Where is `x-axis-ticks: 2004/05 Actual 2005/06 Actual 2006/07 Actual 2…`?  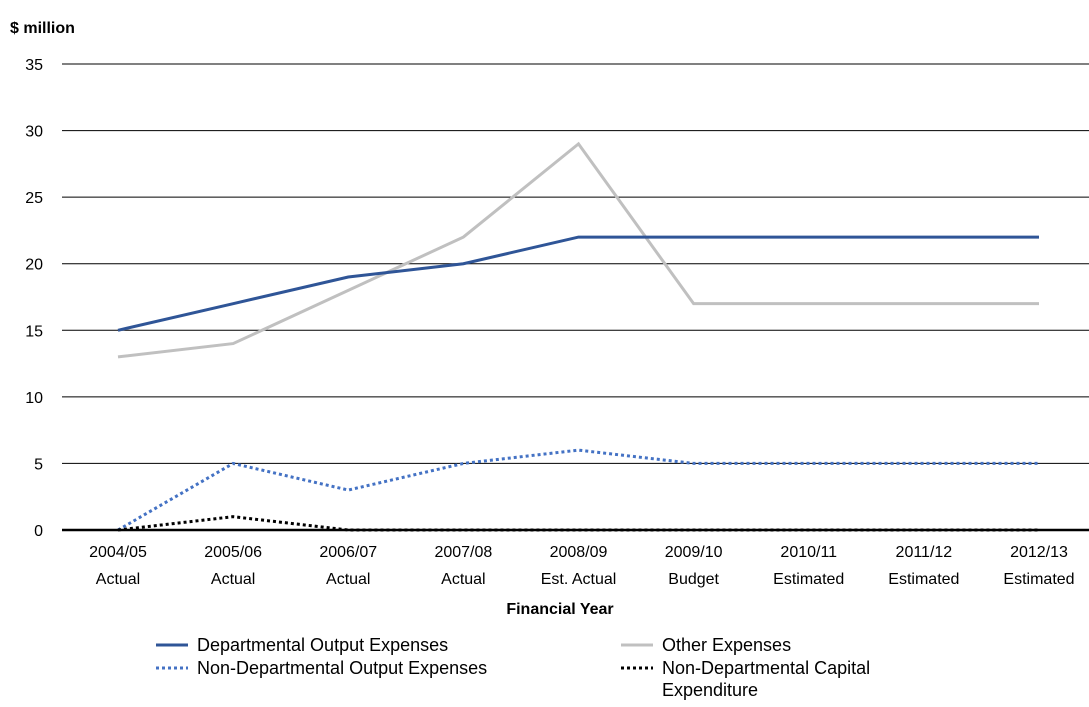
x-axis-ticks: 2004/05 Actual 2005/06 Actual 2006/07 Actual 2… is located at coordinates (581, 566).